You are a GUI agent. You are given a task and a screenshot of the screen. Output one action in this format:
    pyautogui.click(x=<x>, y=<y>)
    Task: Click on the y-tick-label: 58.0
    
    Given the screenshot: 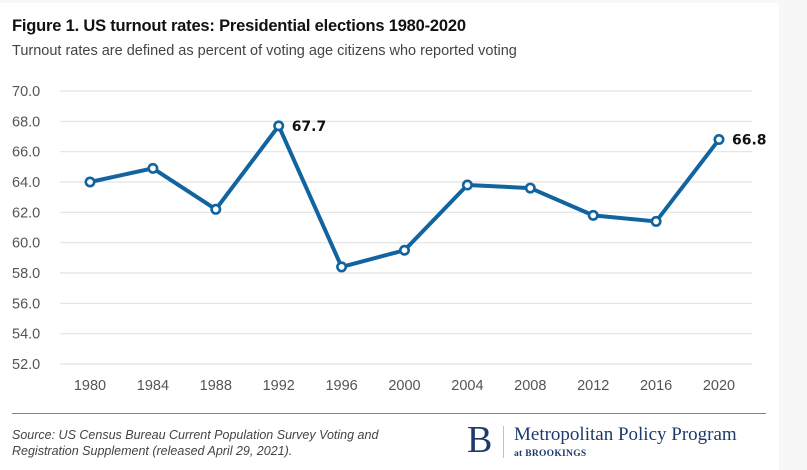 What is the action you would take?
    pyautogui.click(x=26, y=274)
    